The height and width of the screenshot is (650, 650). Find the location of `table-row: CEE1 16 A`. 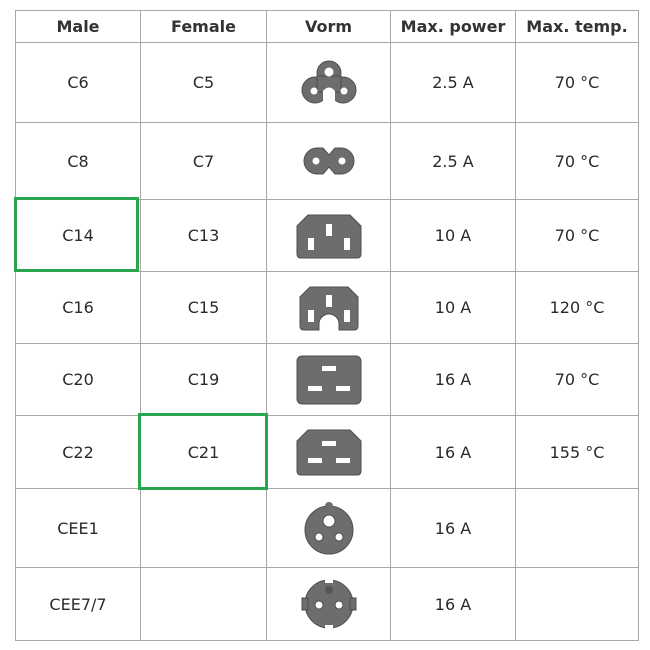

table-row: CEE1 16 A is located at coordinates (327, 528).